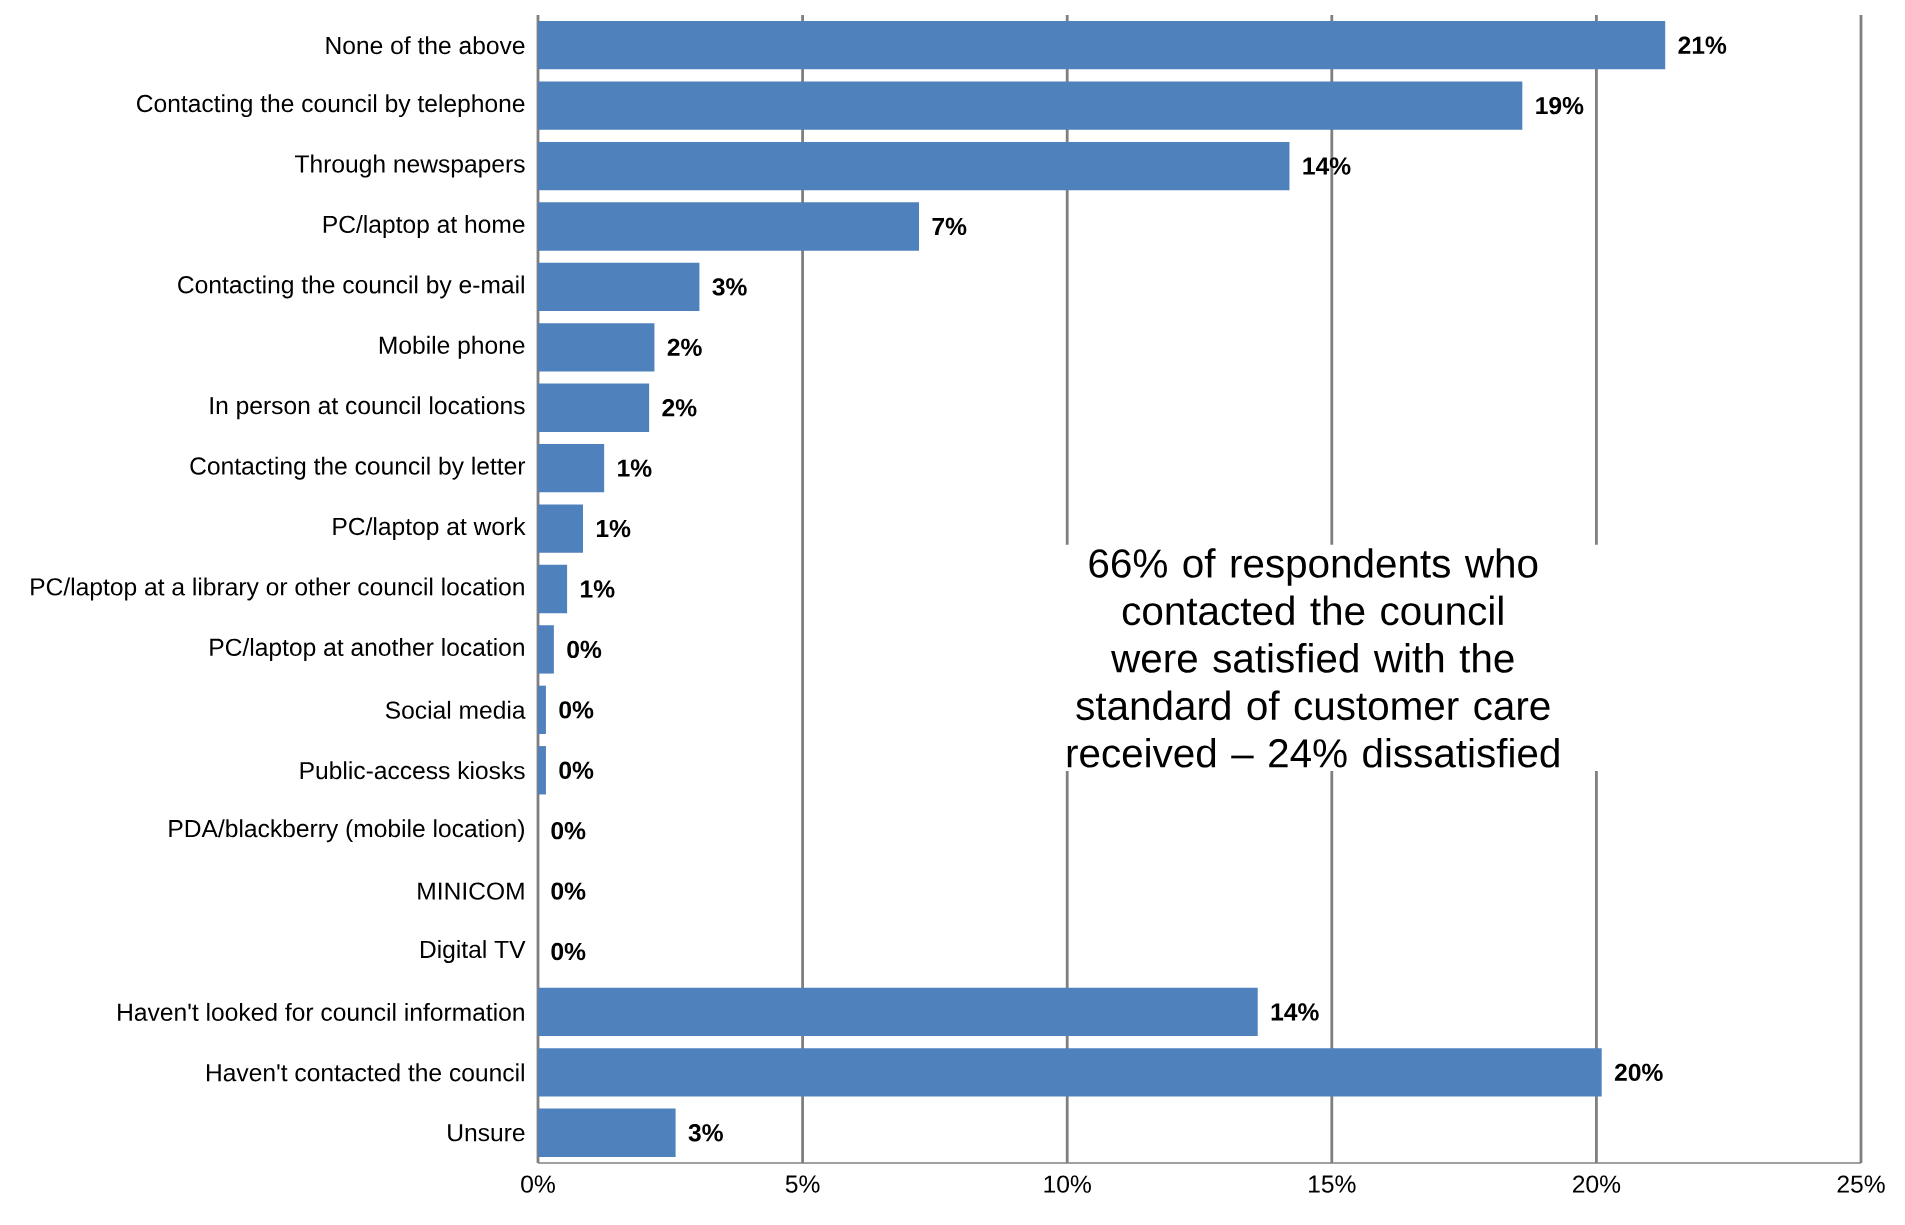 Image resolution: width=1905 pixels, height=1225 pixels. Describe the element at coordinates (410, 166) in the screenshot. I see `y-tick-label: Through newspapers` at that location.